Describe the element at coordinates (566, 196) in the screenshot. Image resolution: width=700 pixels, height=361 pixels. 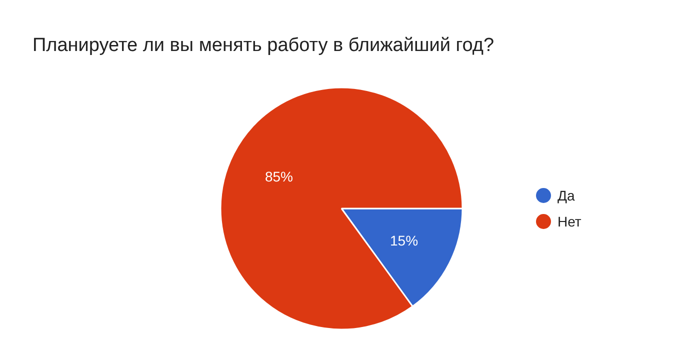
I see `legend-label: Да` at that location.